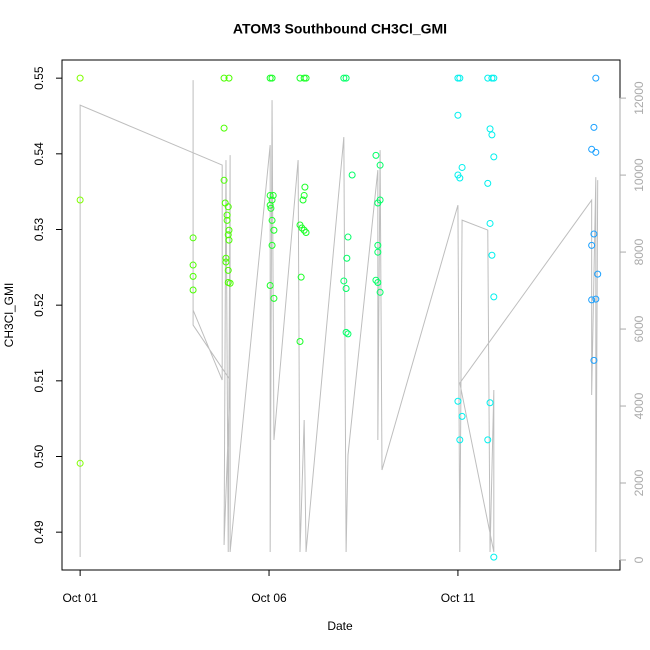 This screenshot has height=650, width=650. I want to click on y-tick-label: 0.55, so click(39, 78).